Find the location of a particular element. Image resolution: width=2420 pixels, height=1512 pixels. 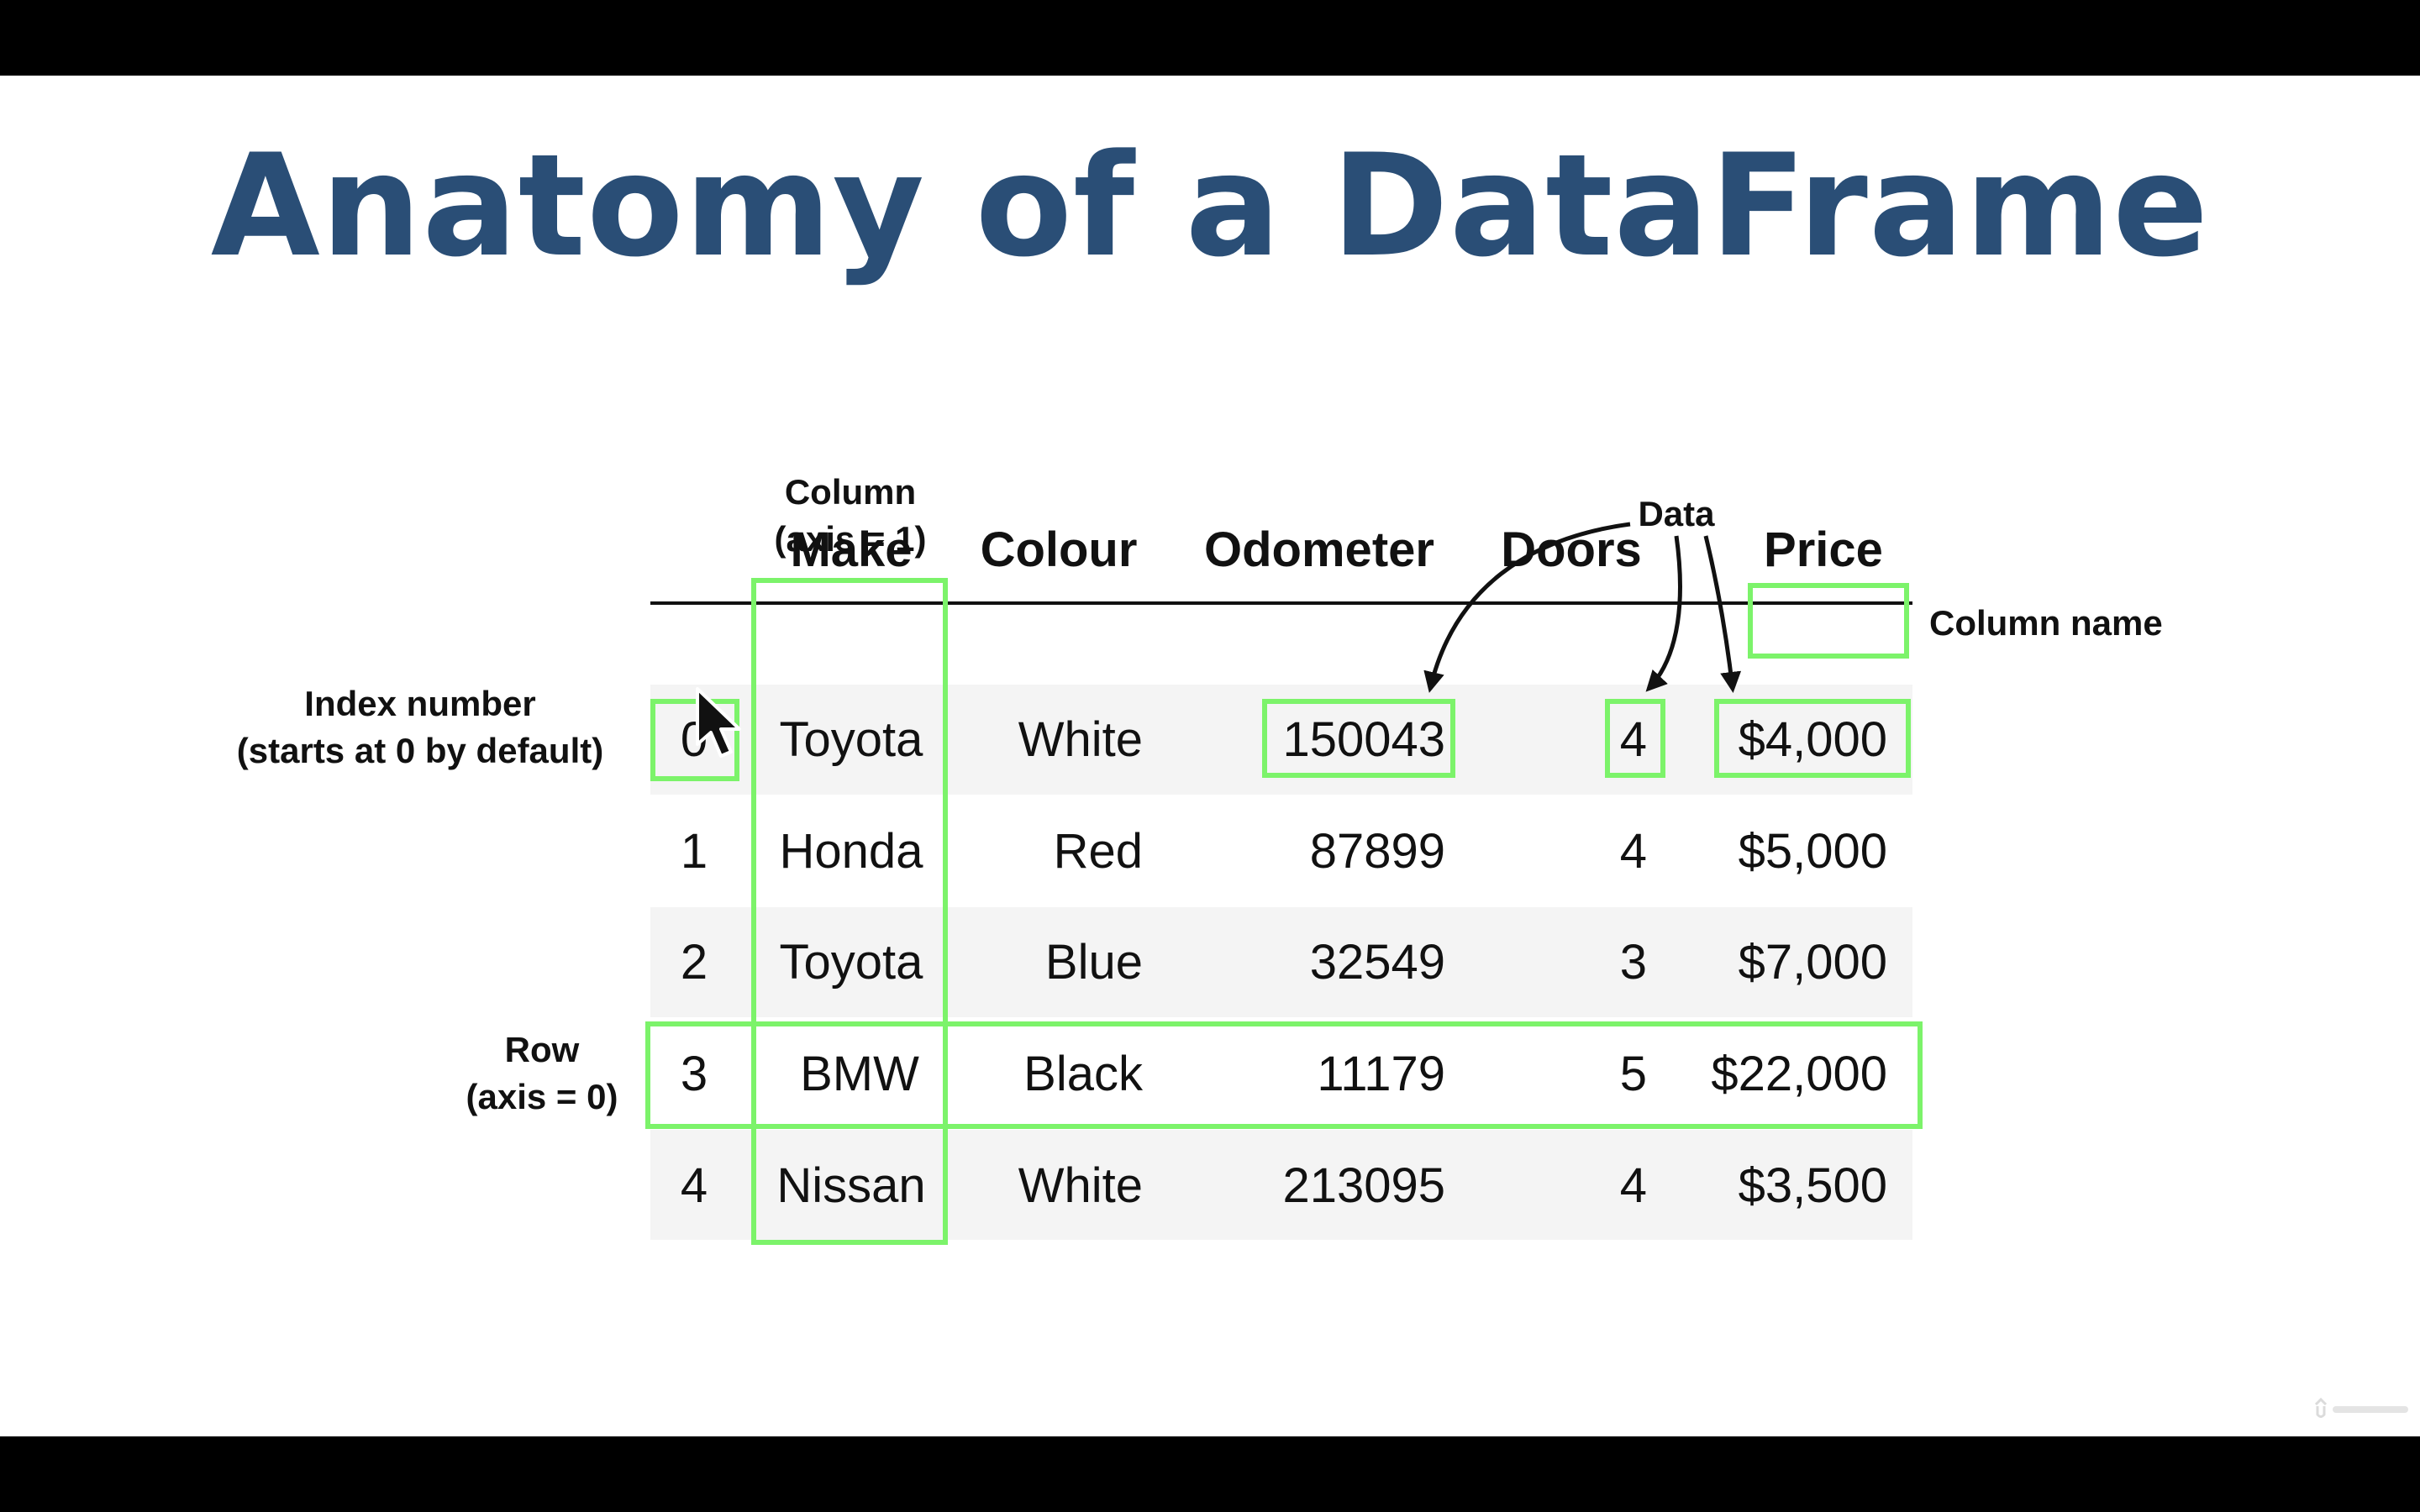

column-highlight-box is located at coordinates (849, 911).